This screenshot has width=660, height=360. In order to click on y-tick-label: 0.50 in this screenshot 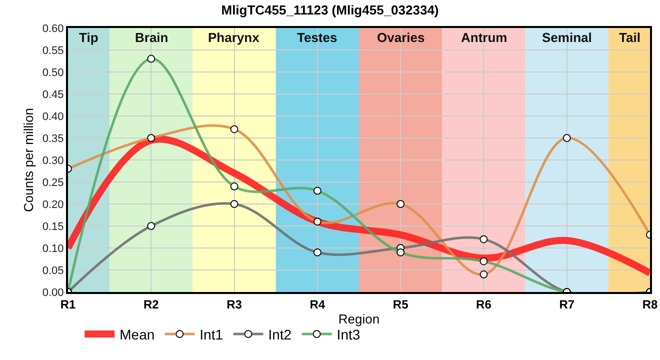, I will do `click(53, 72)`.